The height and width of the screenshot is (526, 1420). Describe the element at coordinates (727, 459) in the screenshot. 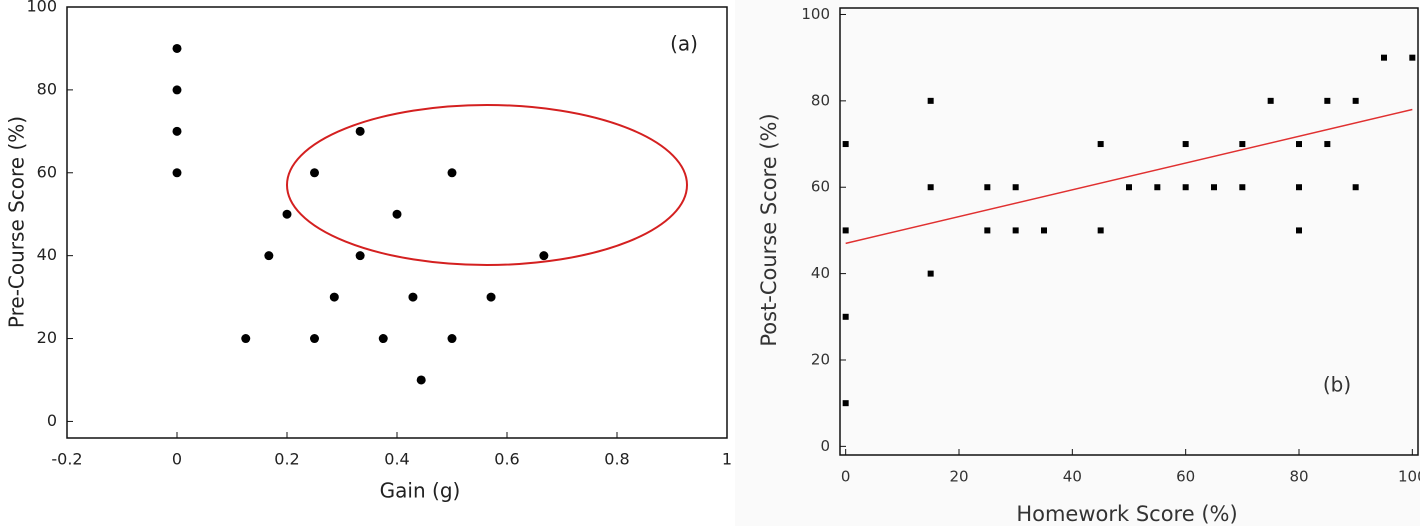

I see `x-tick-label: 1` at that location.